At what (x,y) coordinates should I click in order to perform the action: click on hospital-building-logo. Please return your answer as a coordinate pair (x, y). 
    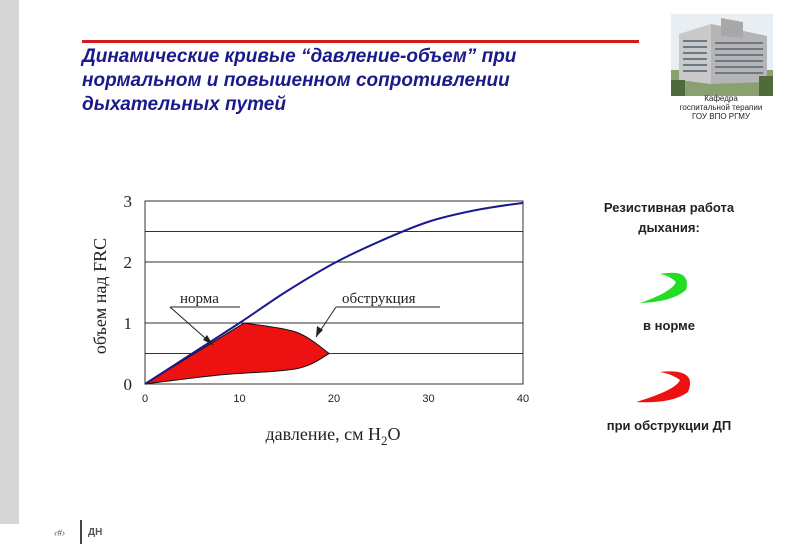
    Looking at the image, I should click on (722, 55).